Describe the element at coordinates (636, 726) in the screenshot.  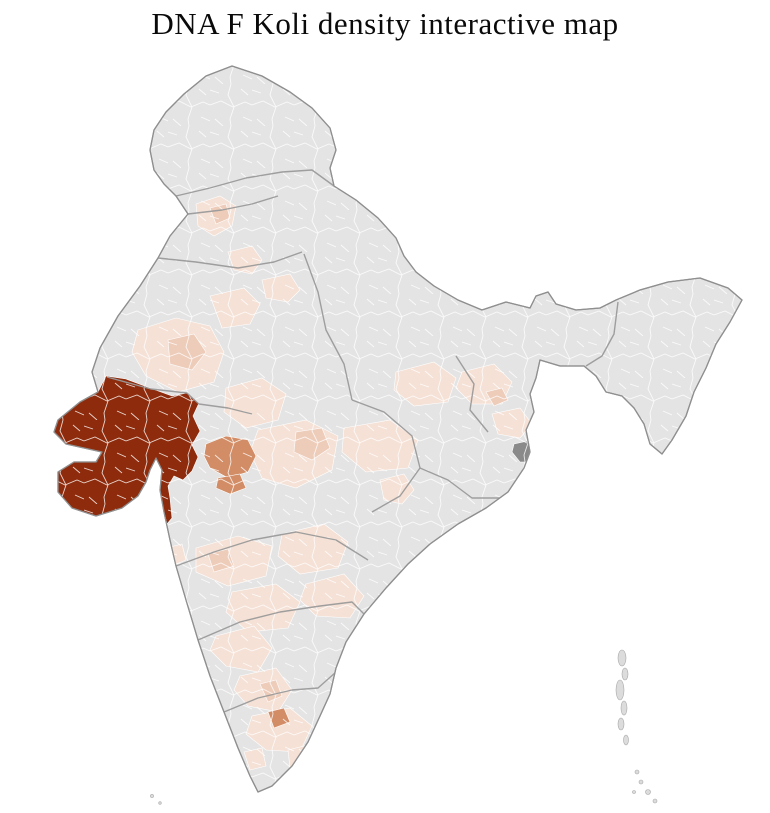
I see `andaman-nicobar-islands` at that location.